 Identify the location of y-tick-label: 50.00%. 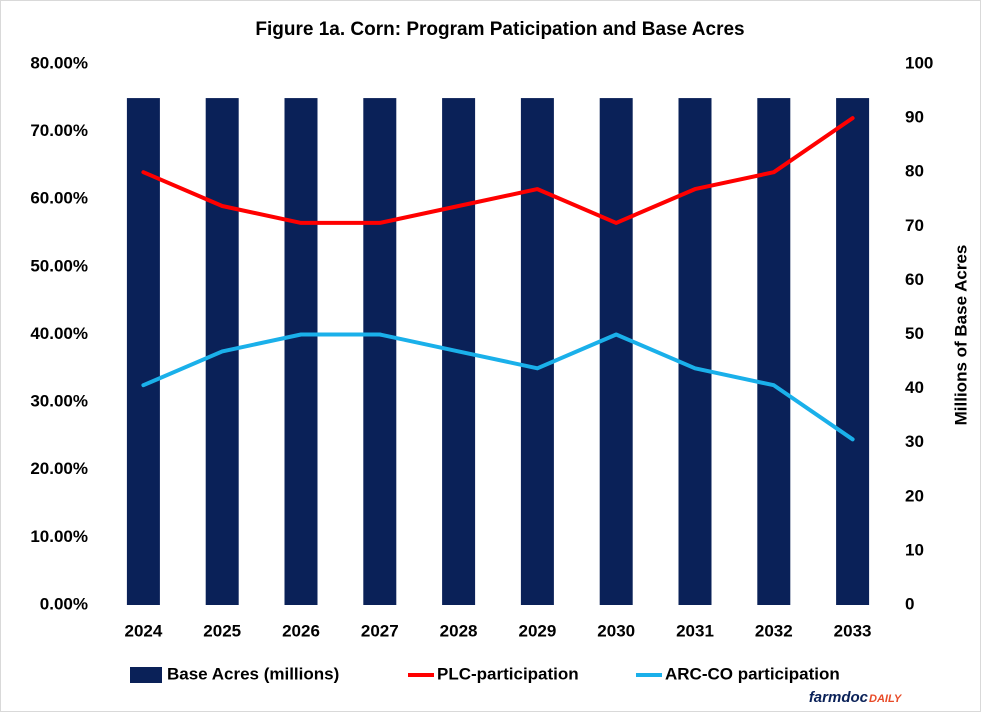
(59, 265).